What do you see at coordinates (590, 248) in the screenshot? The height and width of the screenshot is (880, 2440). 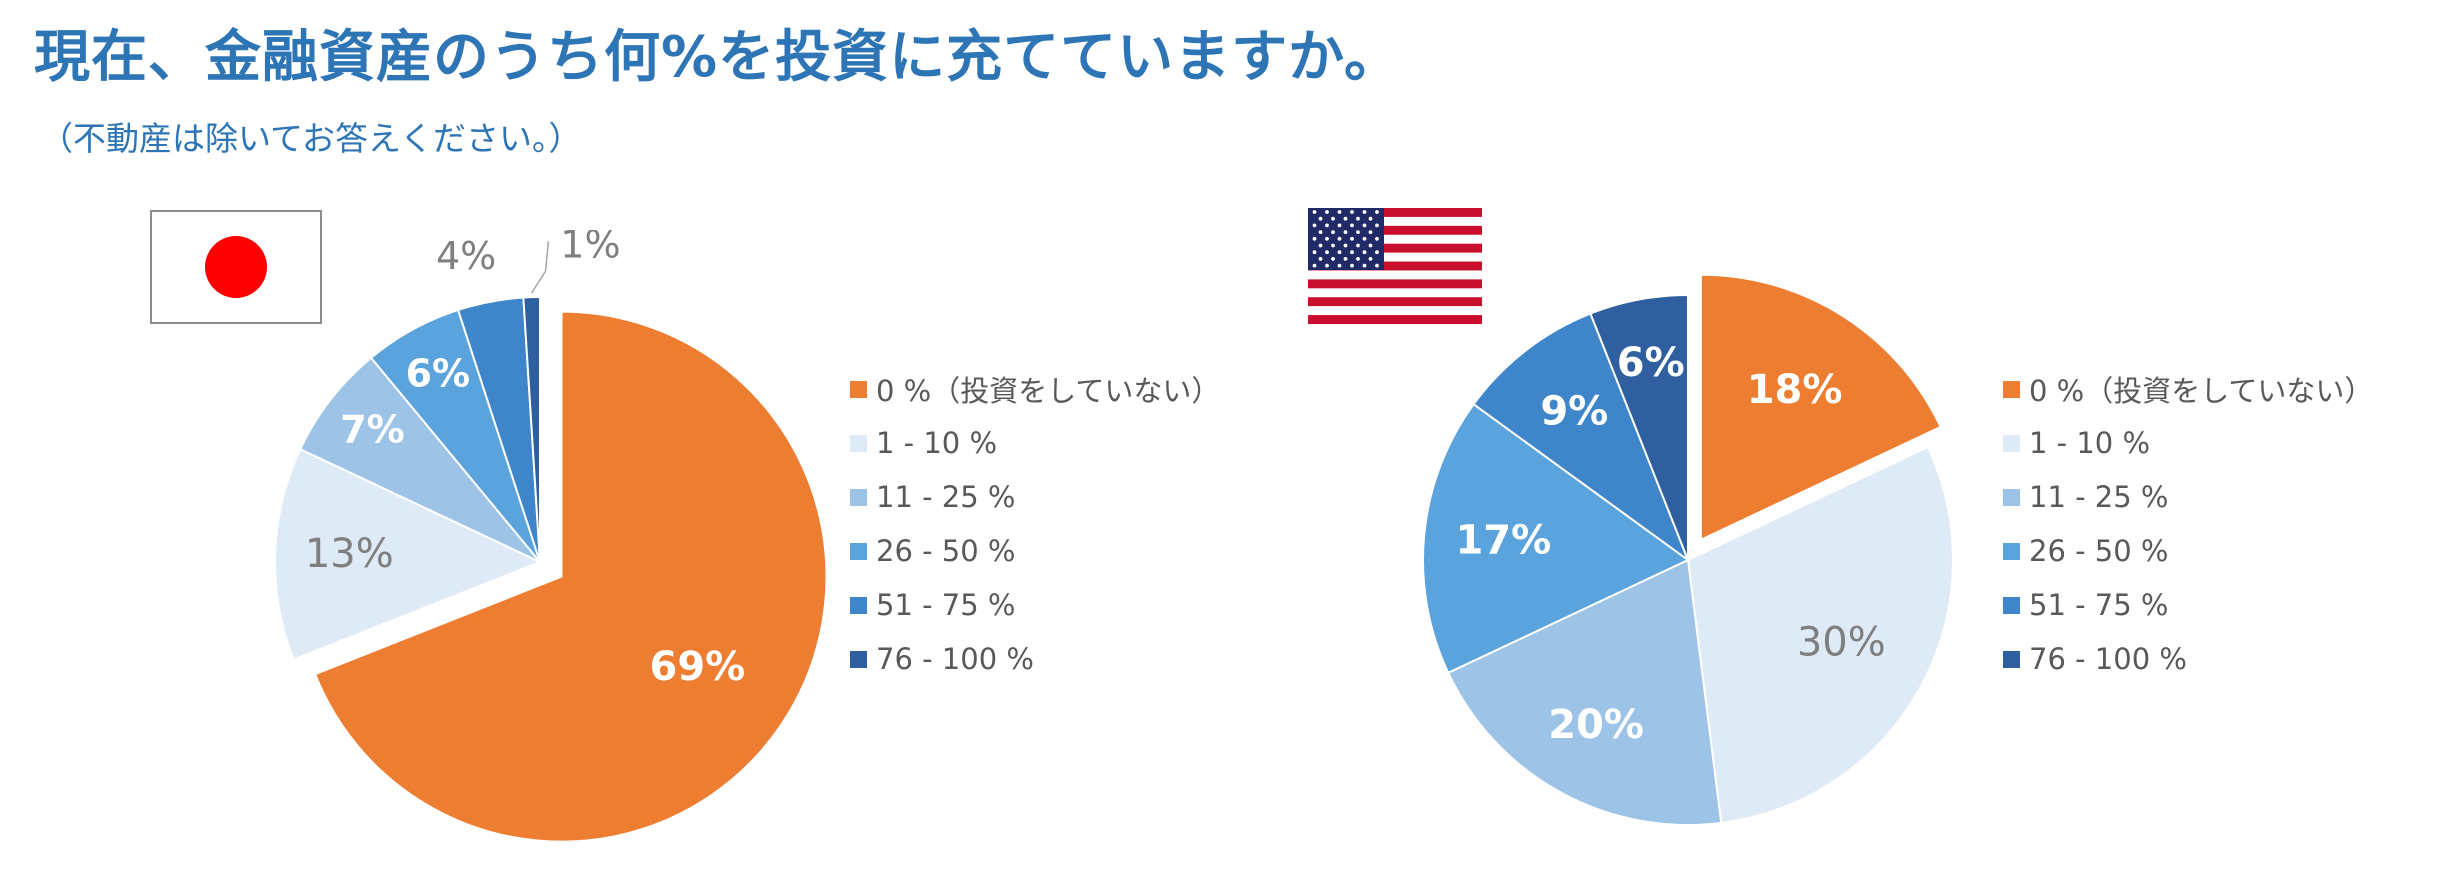 I see `data-label: 1%` at bounding box center [590, 248].